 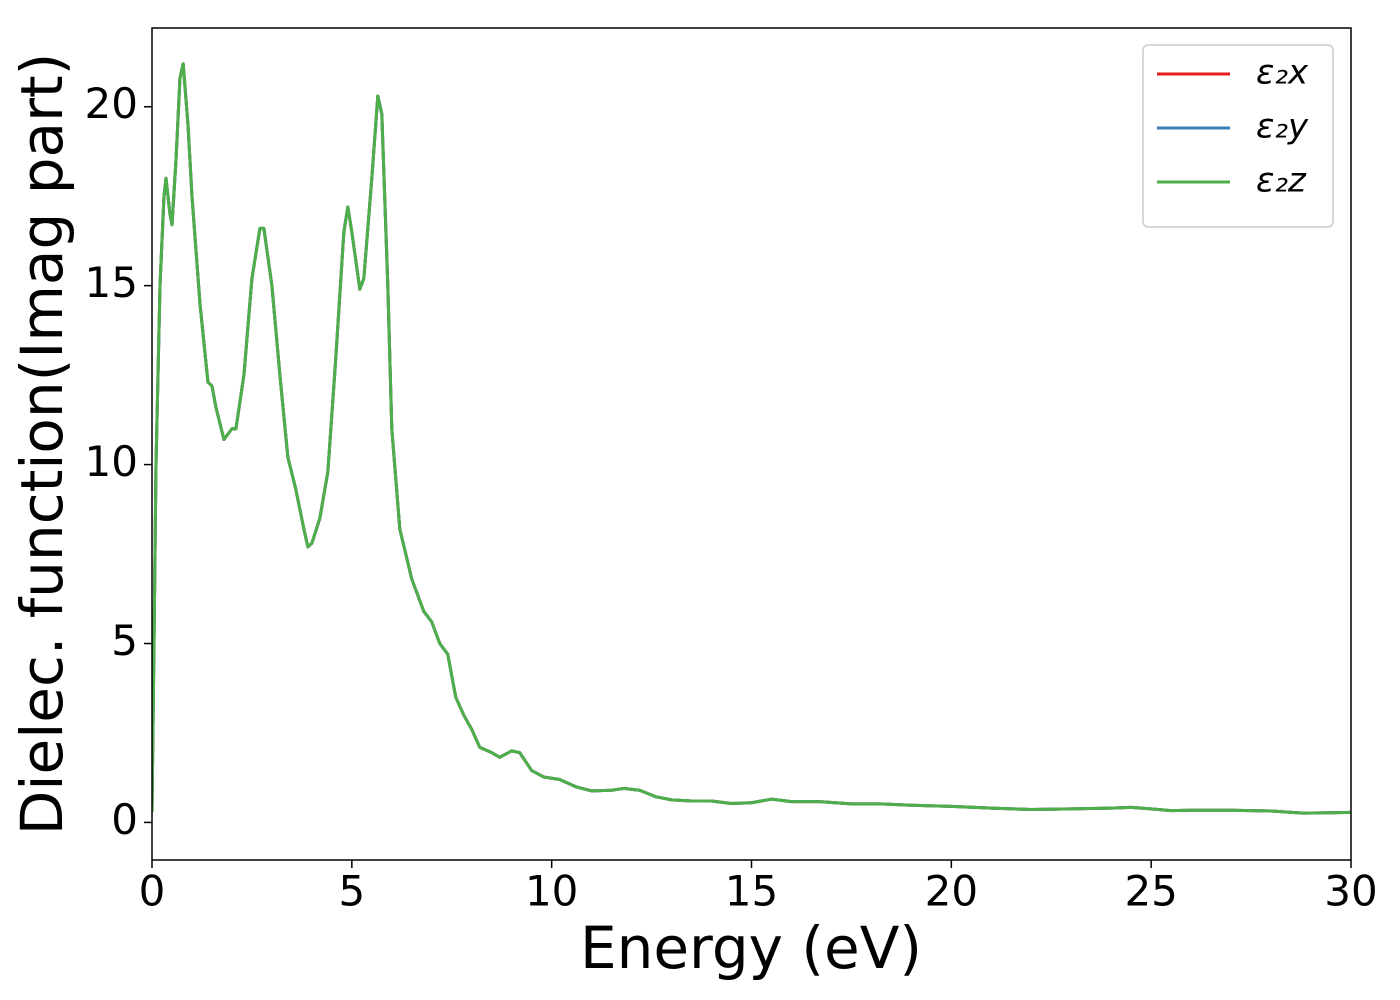 What do you see at coordinates (751, 948) in the screenshot?
I see `x-axis-label: Energy (eV)` at bounding box center [751, 948].